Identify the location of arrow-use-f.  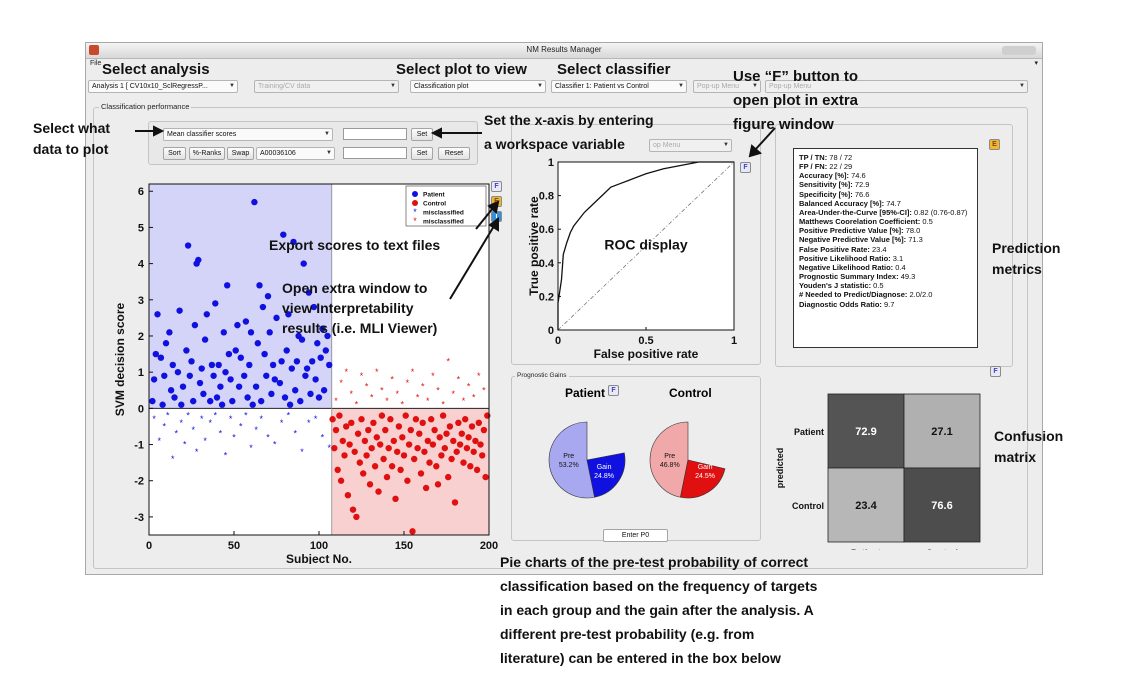
(765, 139).